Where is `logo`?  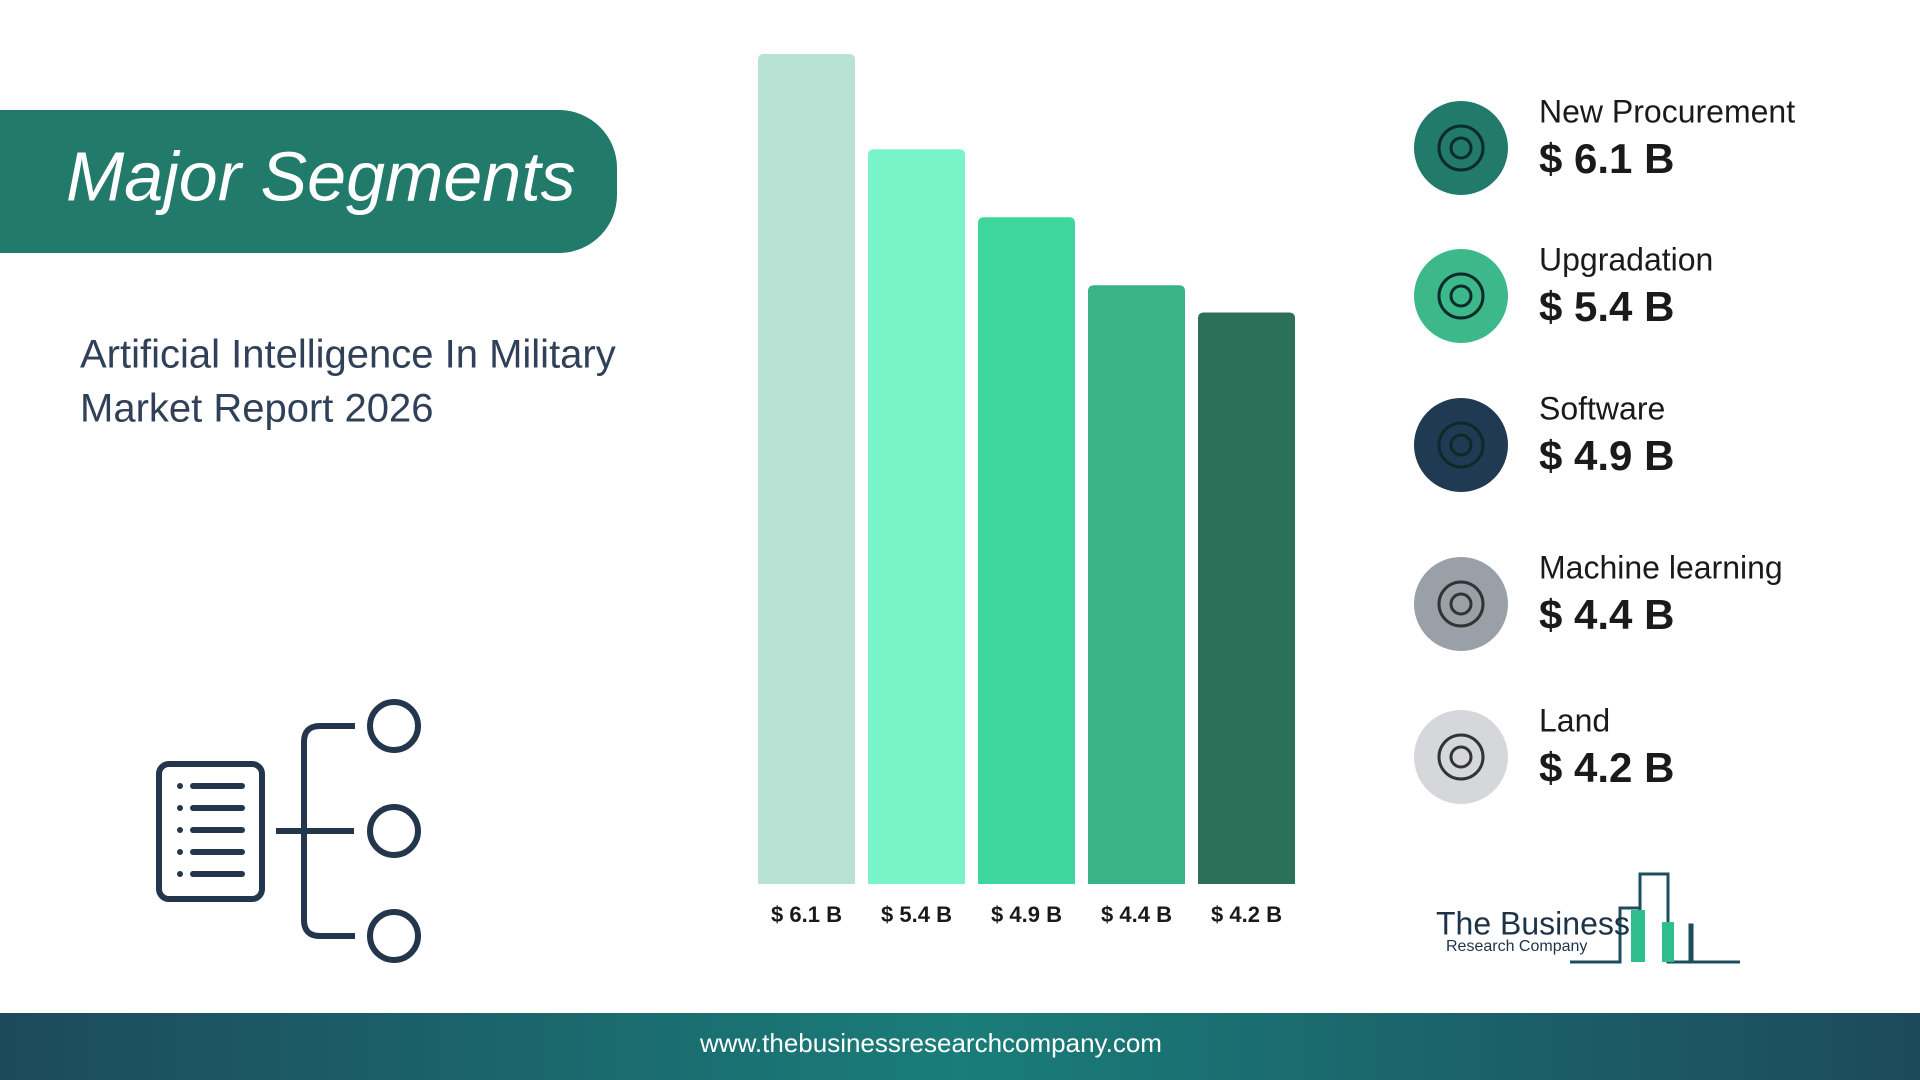
logo is located at coordinates (1655, 918).